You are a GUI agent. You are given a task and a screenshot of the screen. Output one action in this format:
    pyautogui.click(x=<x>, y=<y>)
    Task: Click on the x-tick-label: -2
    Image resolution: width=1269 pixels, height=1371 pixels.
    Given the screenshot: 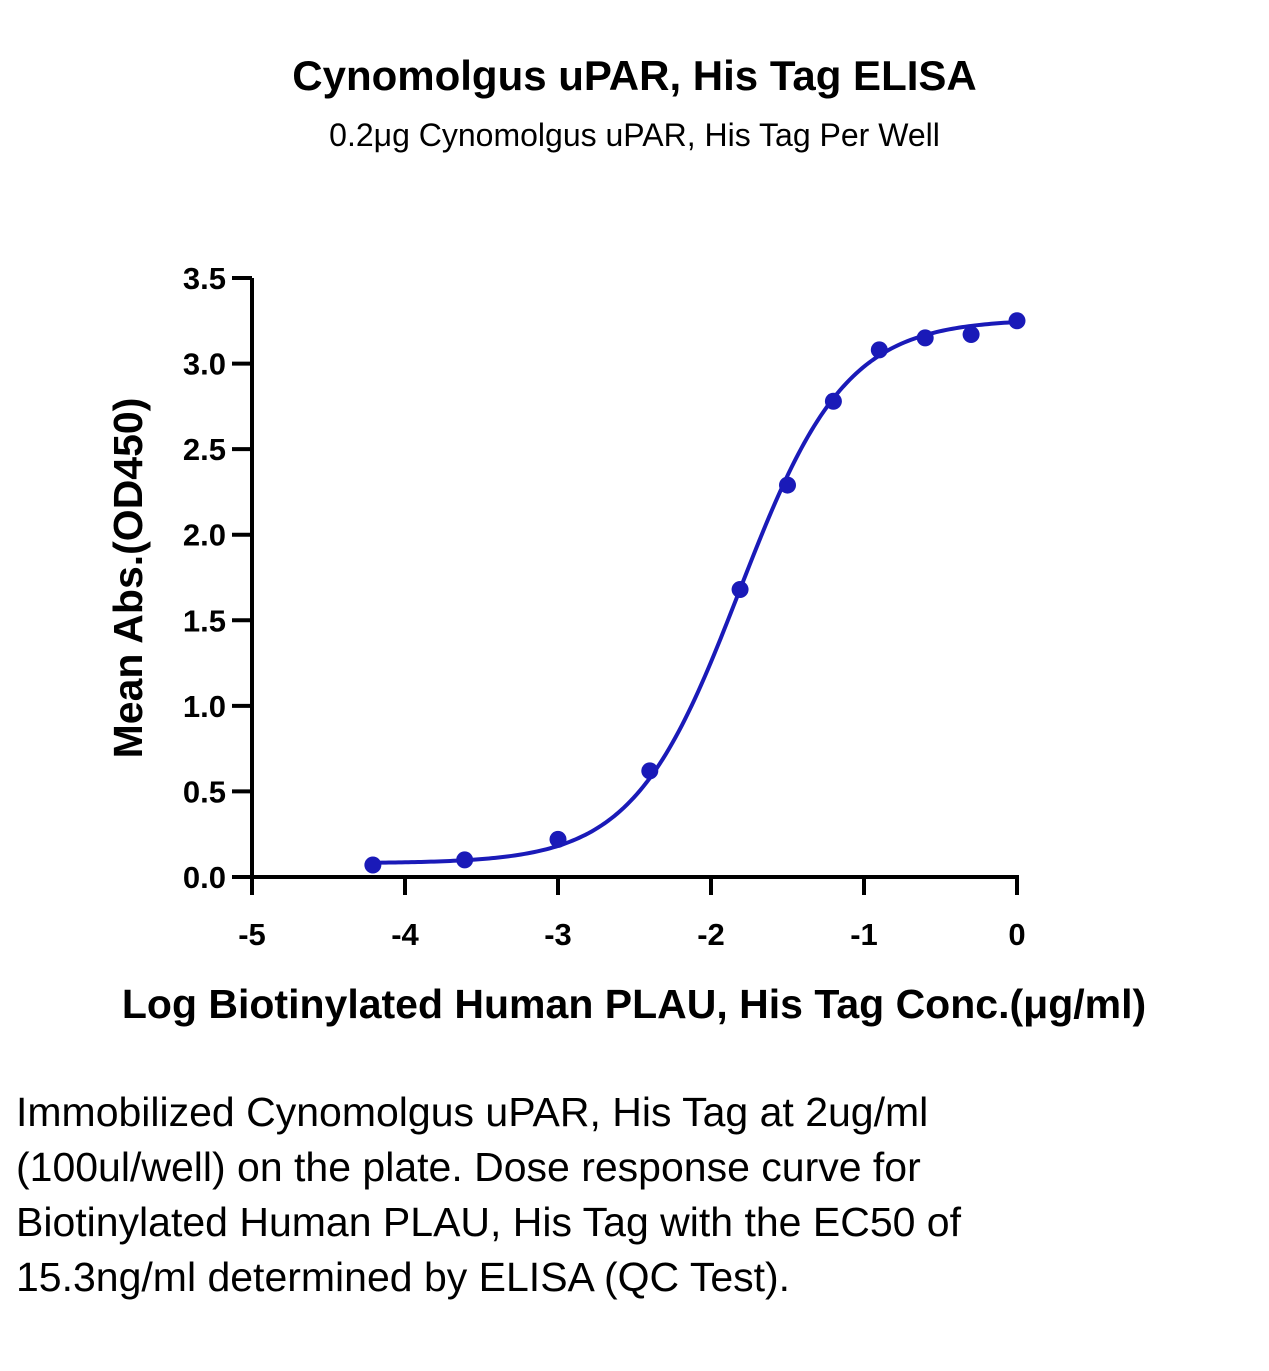 What is the action you would take?
    pyautogui.click(x=711, y=934)
    